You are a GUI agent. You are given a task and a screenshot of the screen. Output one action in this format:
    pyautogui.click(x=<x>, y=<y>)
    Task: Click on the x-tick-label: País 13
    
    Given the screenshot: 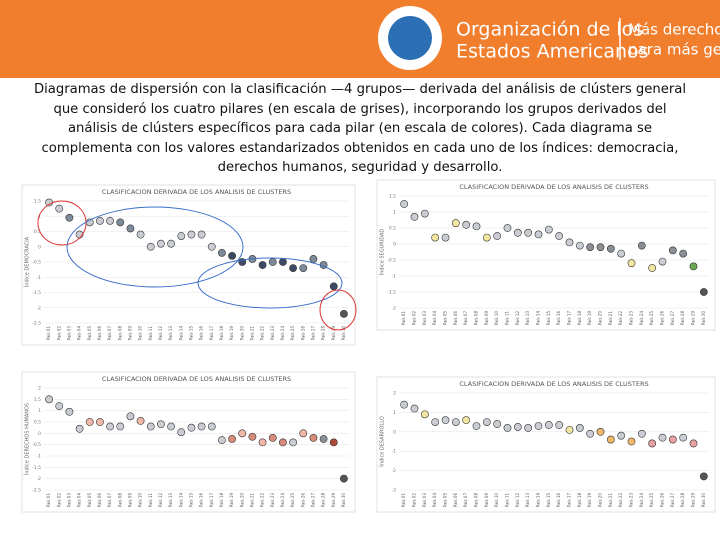 What is the action you would take?
    pyautogui.click(x=527, y=318)
    